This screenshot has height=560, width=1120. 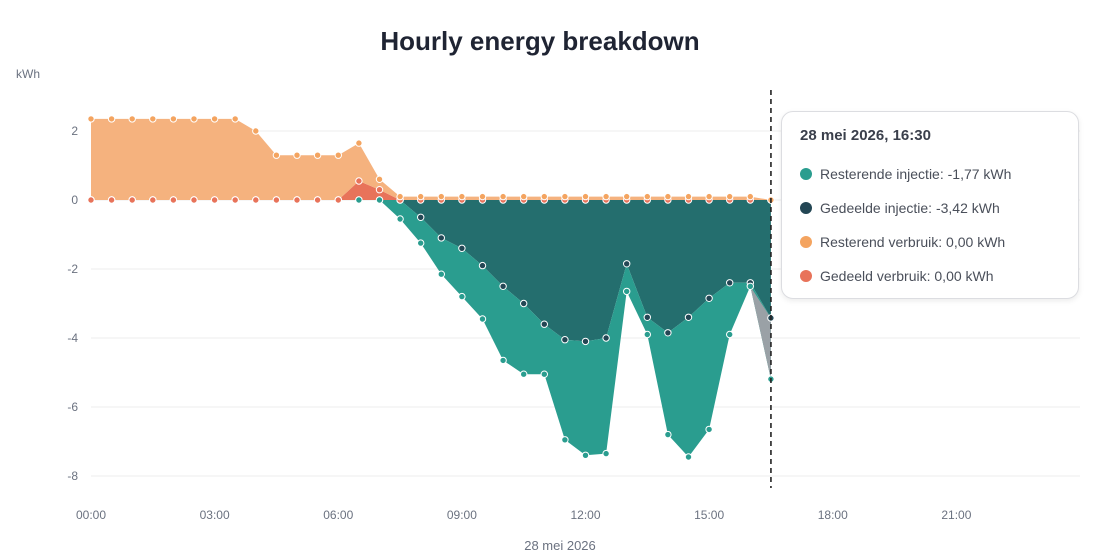 What do you see at coordinates (72, 476) in the screenshot?
I see `y-tick-label: -8` at bounding box center [72, 476].